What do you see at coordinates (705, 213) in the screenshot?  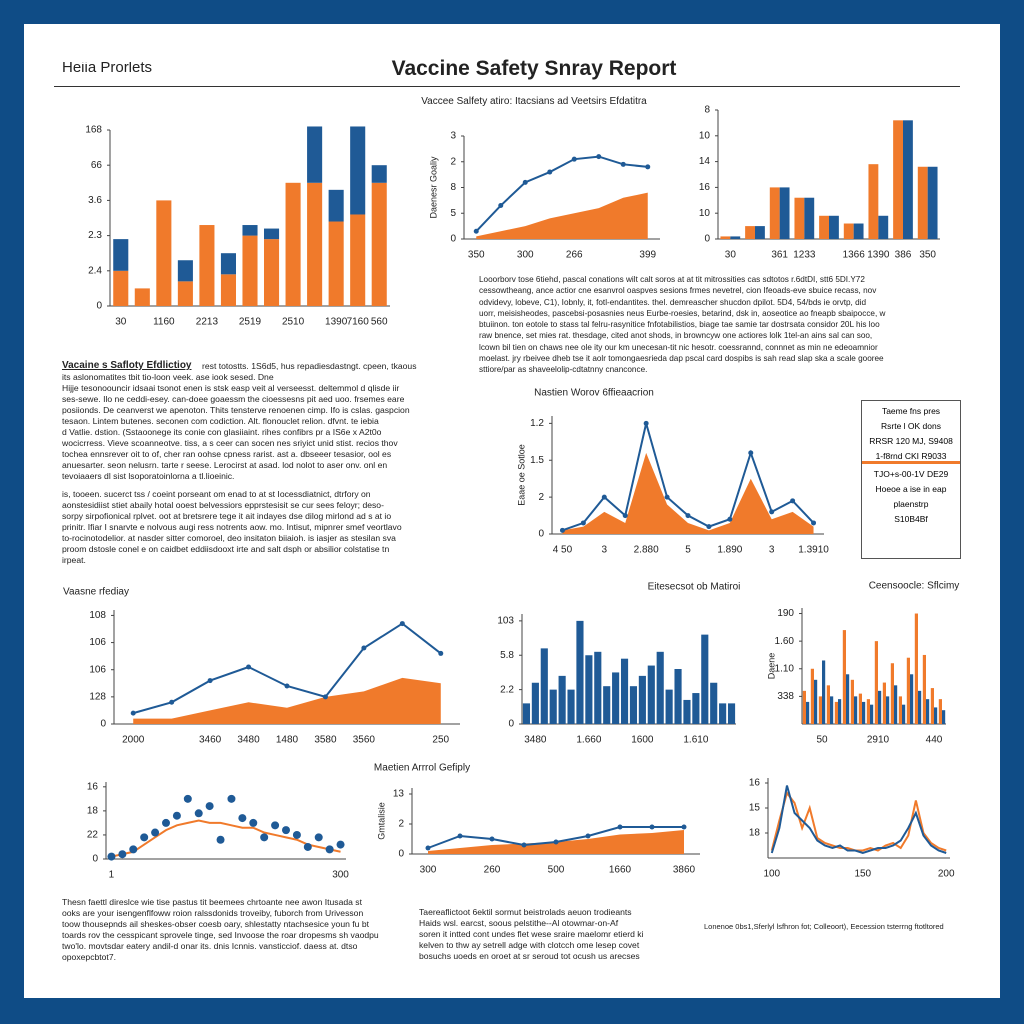 I see `y-tick-label: 10` at bounding box center [705, 213].